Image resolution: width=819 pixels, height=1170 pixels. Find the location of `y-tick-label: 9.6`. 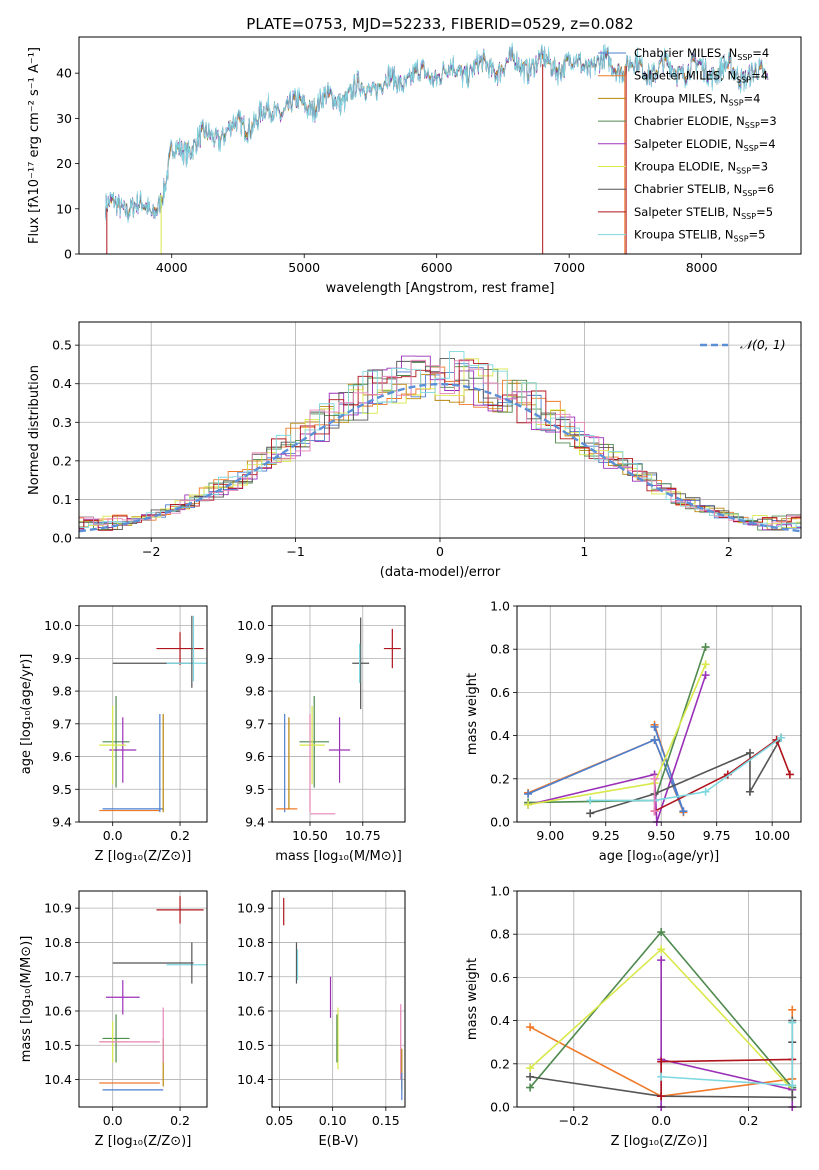

y-tick-label: 9.6 is located at coordinates (255, 756).